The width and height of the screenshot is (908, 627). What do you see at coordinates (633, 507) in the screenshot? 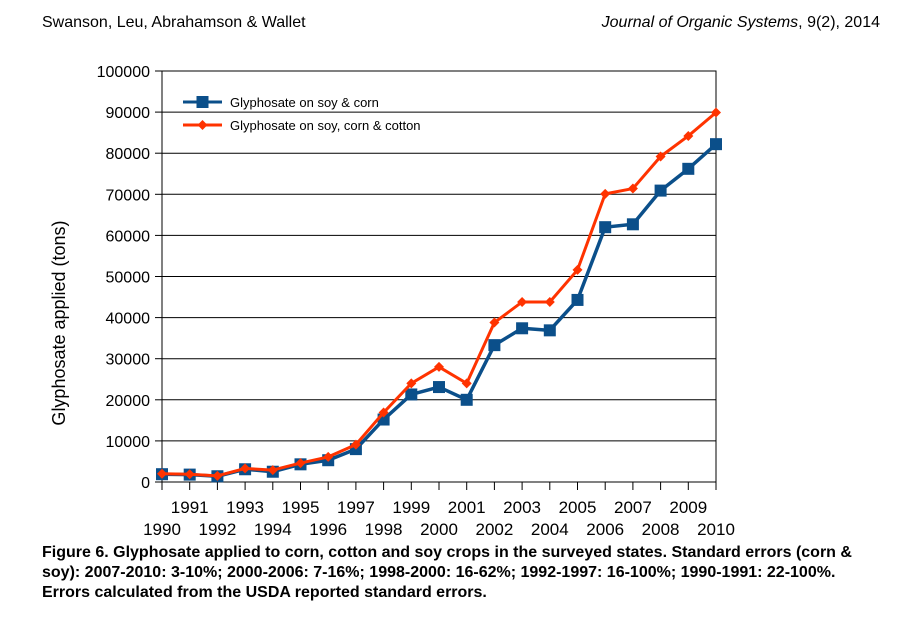
I see `x-tick-label: 2007` at bounding box center [633, 507].